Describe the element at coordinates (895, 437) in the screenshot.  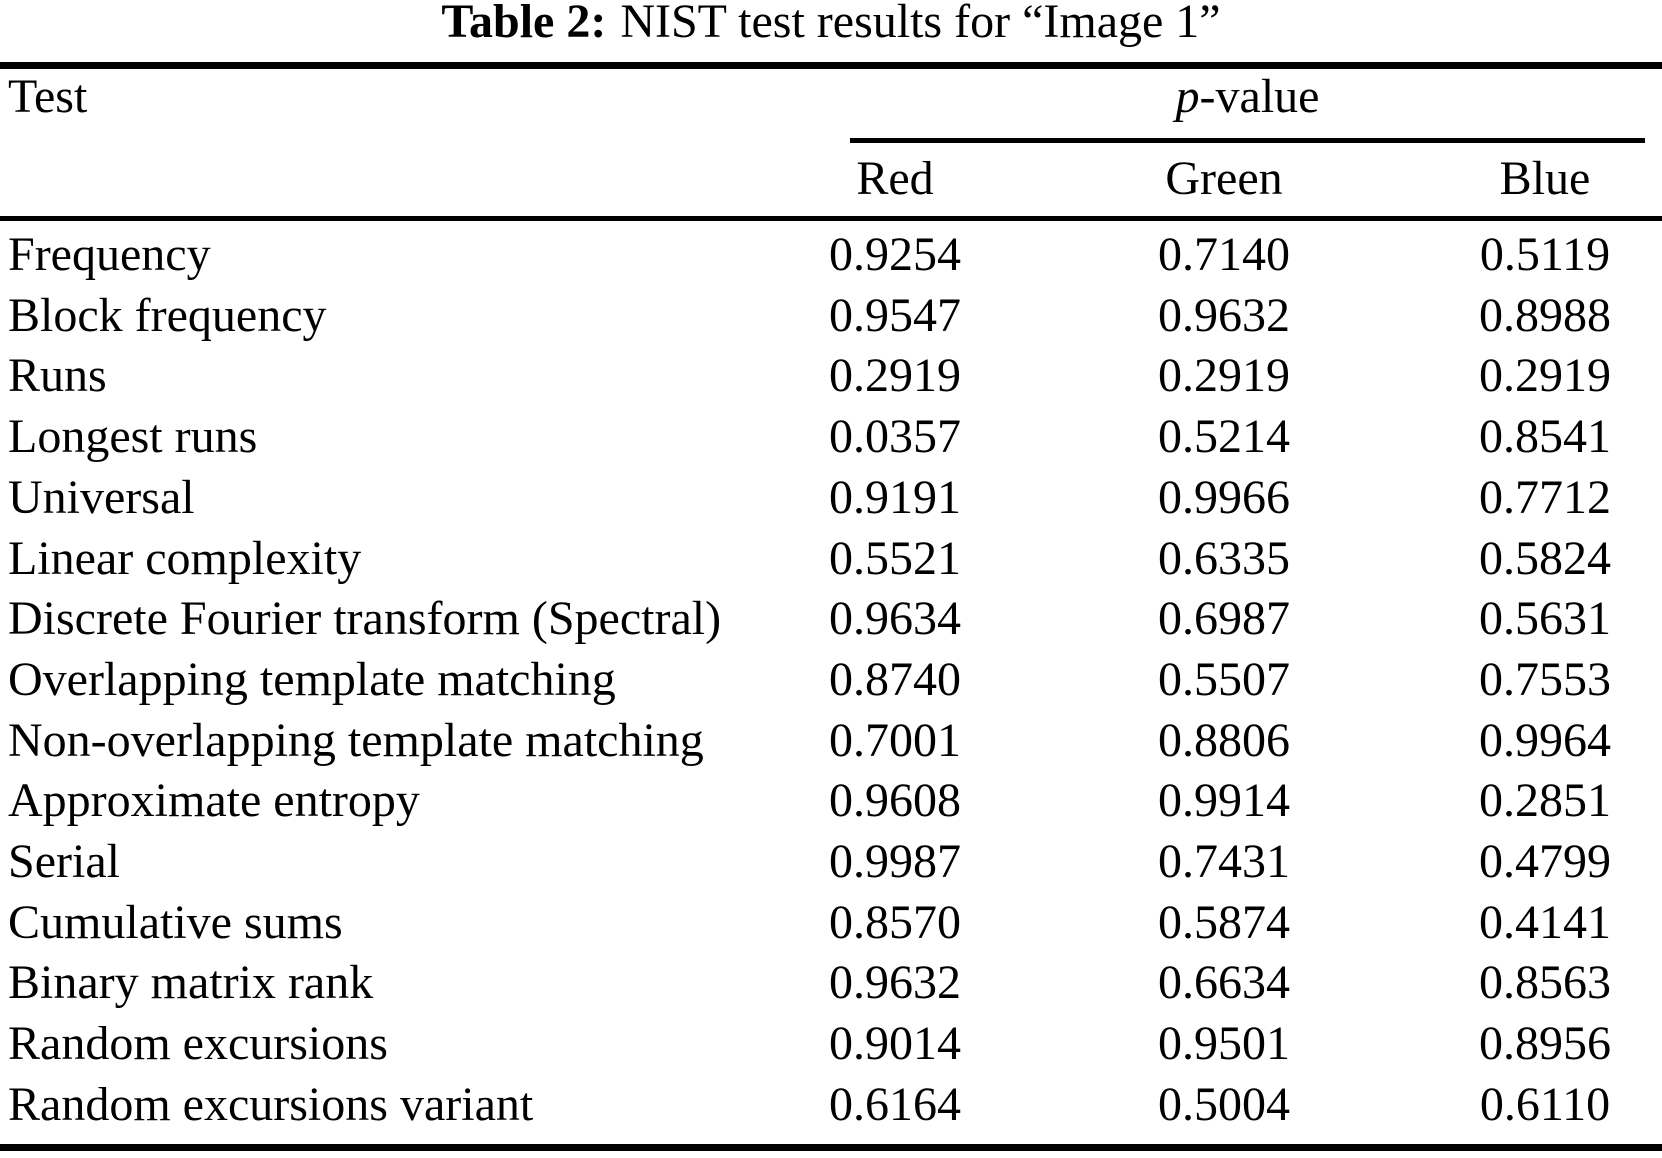
I see `red-p-value-cell: 0.0357` at that location.